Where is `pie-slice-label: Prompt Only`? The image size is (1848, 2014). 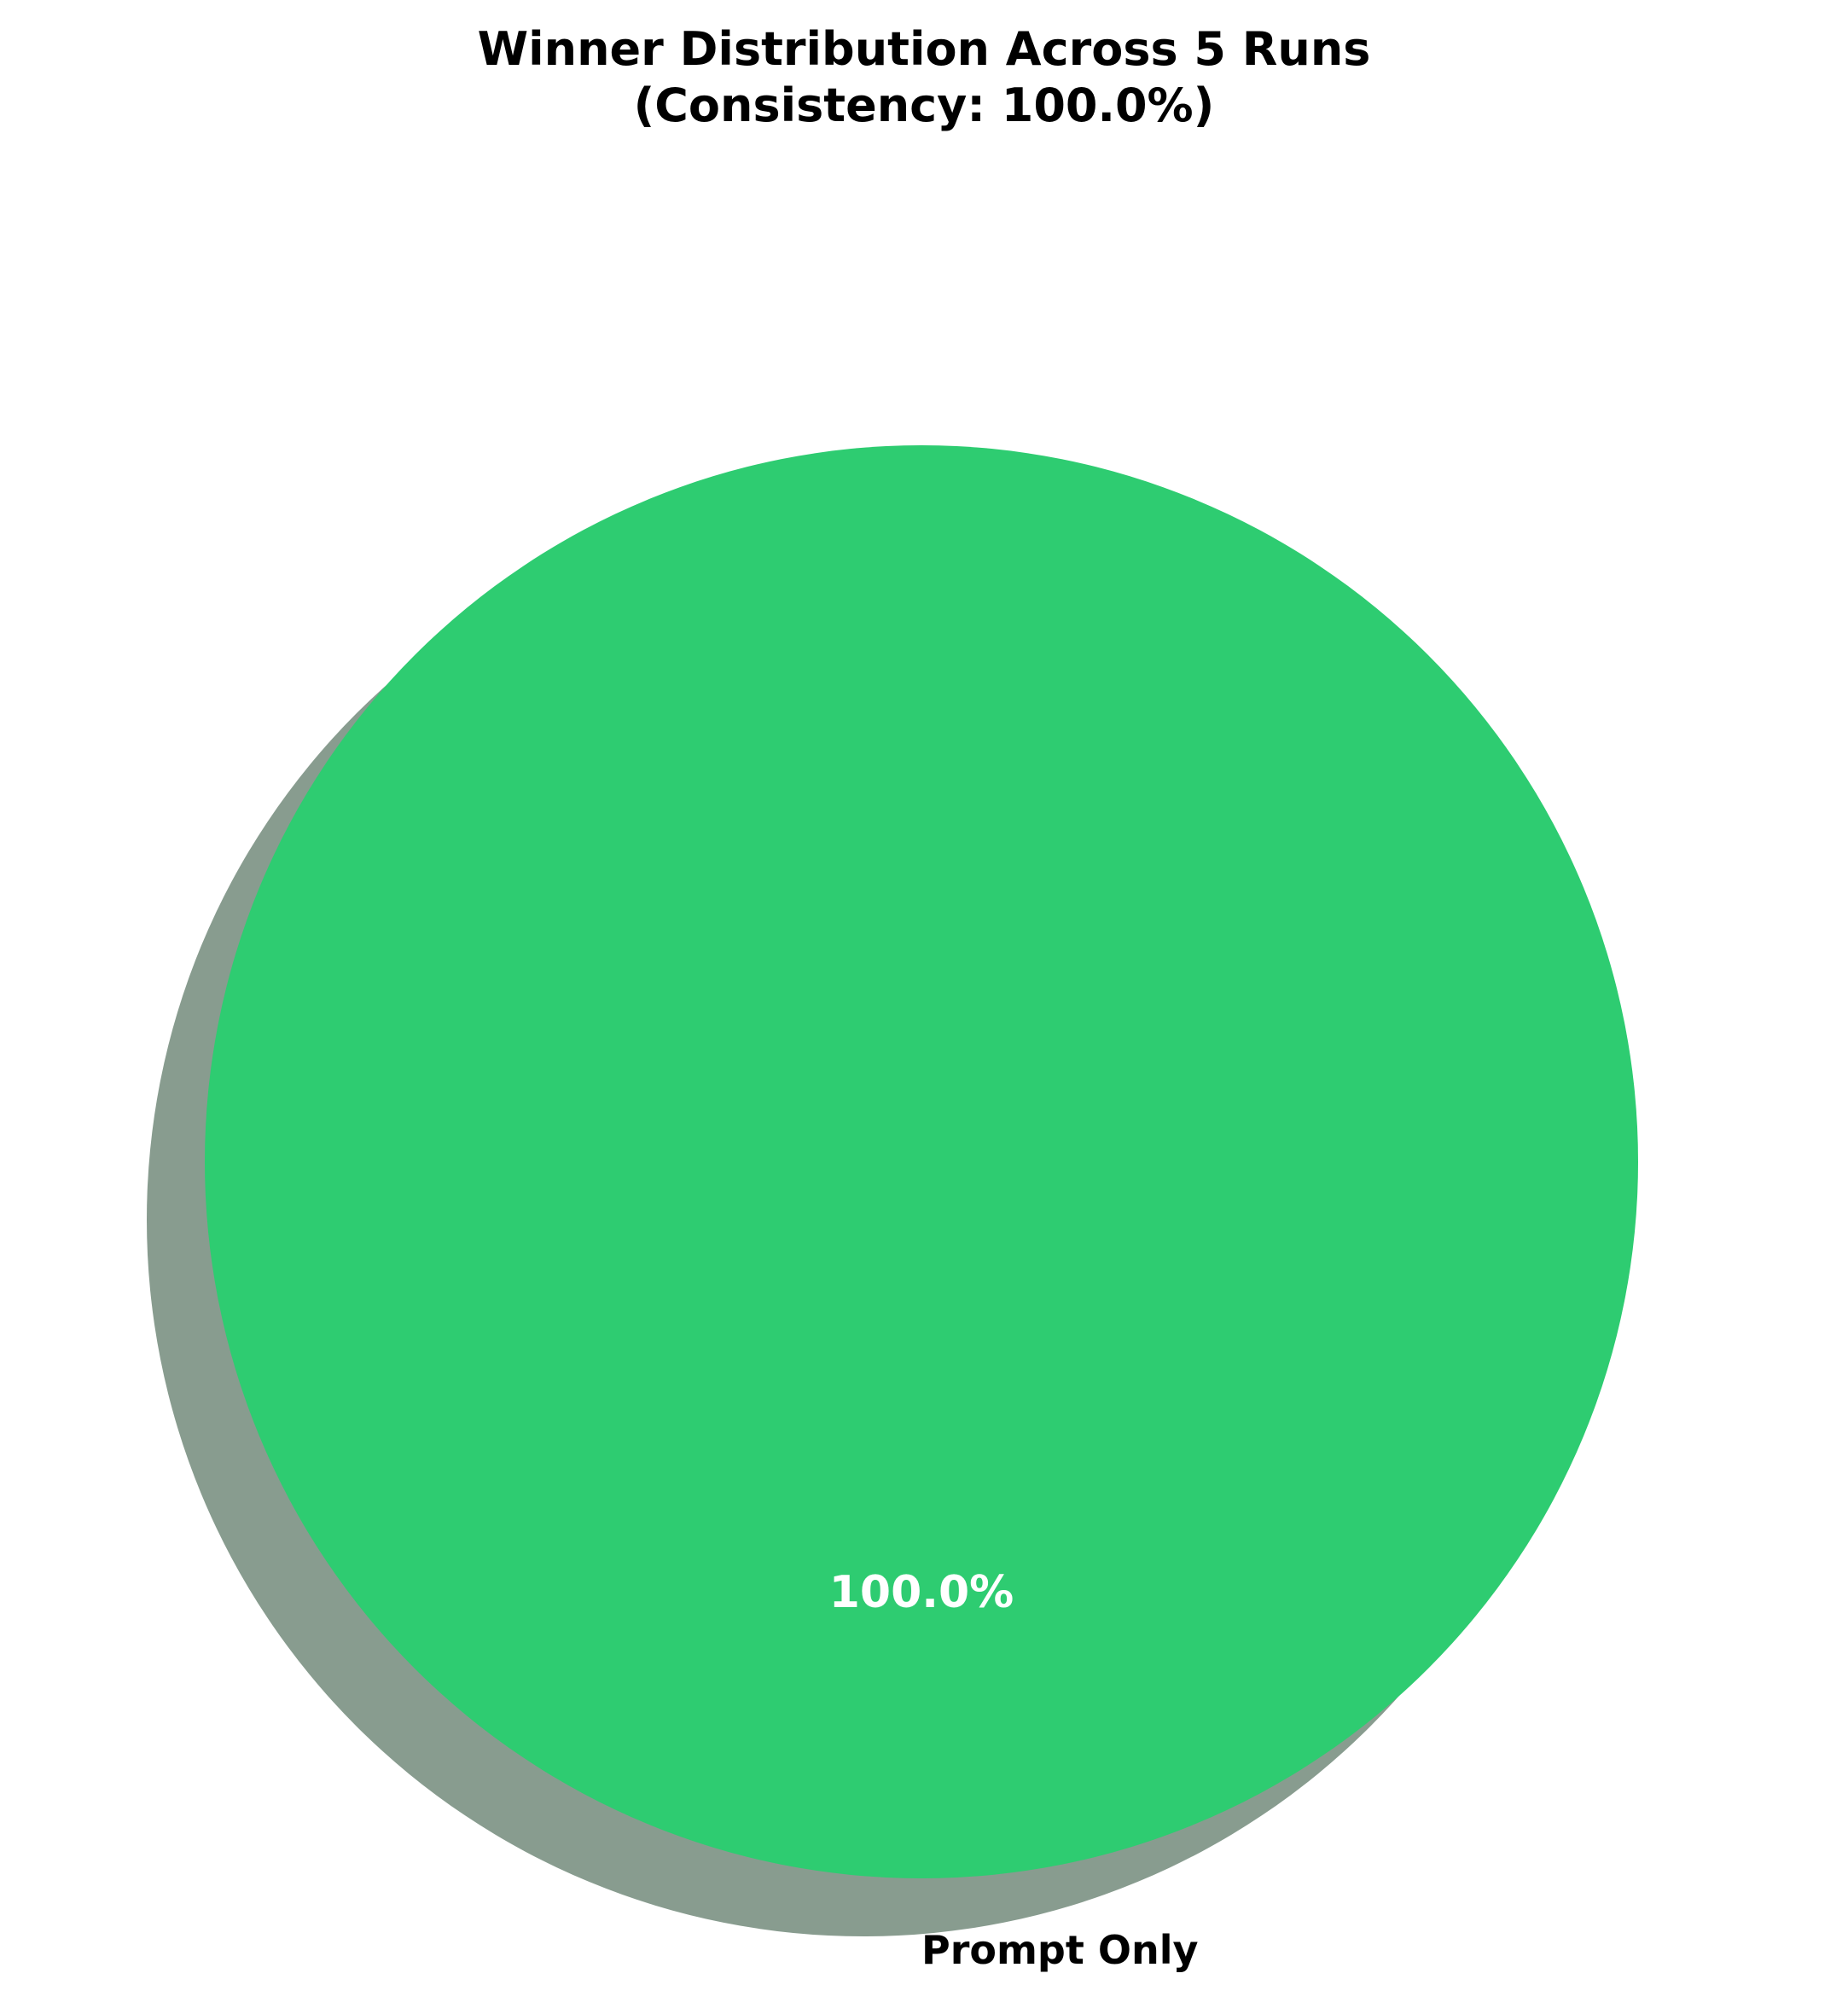
pie-slice-label: Prompt Only is located at coordinates (1059, 1950).